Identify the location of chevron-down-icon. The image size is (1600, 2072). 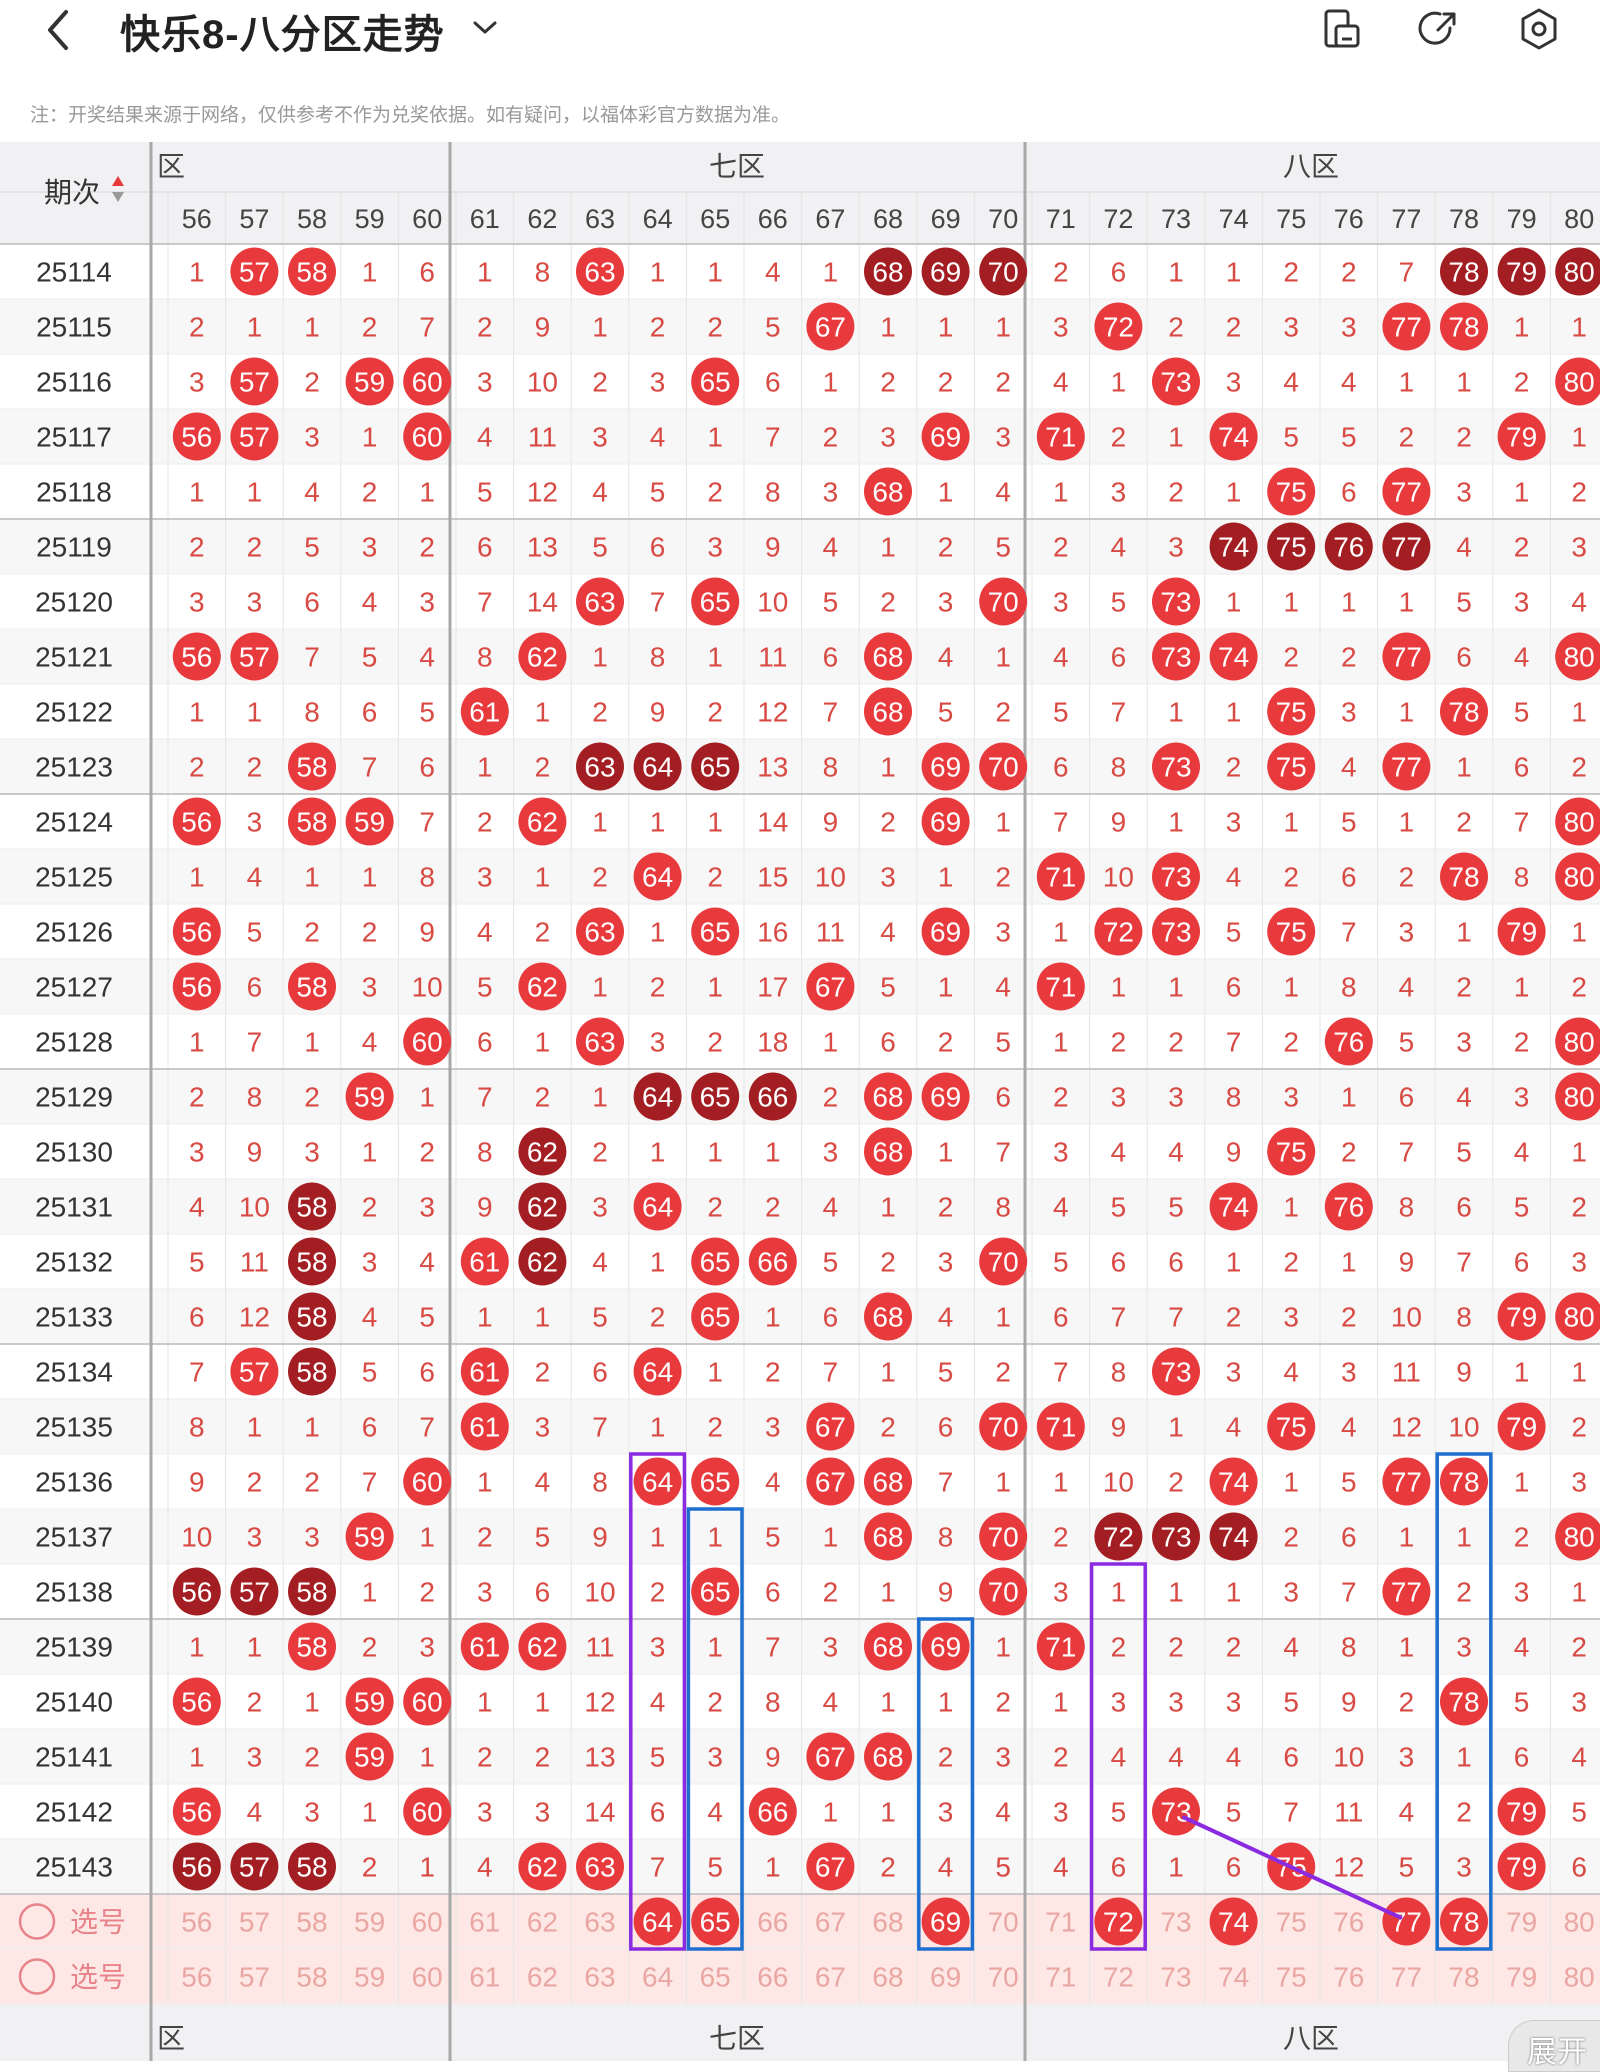
(485, 27).